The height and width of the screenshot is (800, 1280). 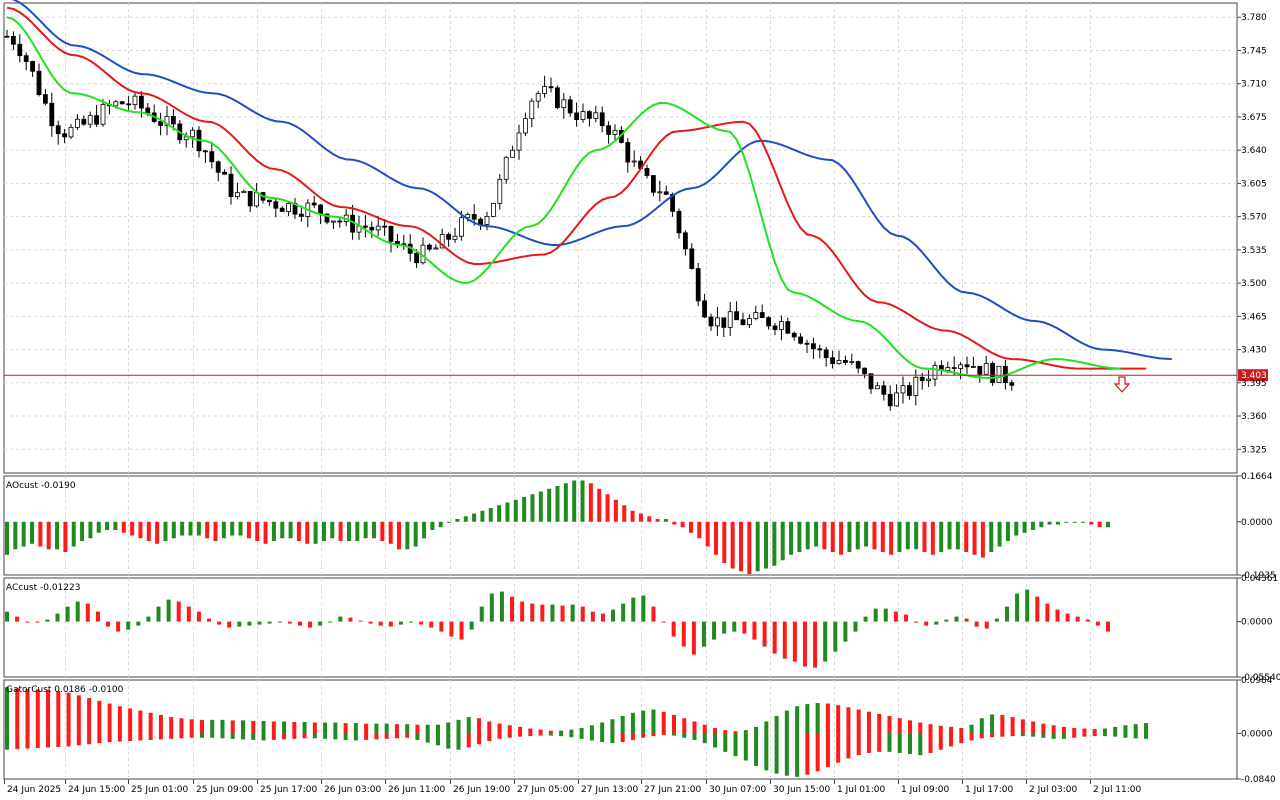 I want to click on price-tick-label: 3.570, so click(x=1254, y=218).